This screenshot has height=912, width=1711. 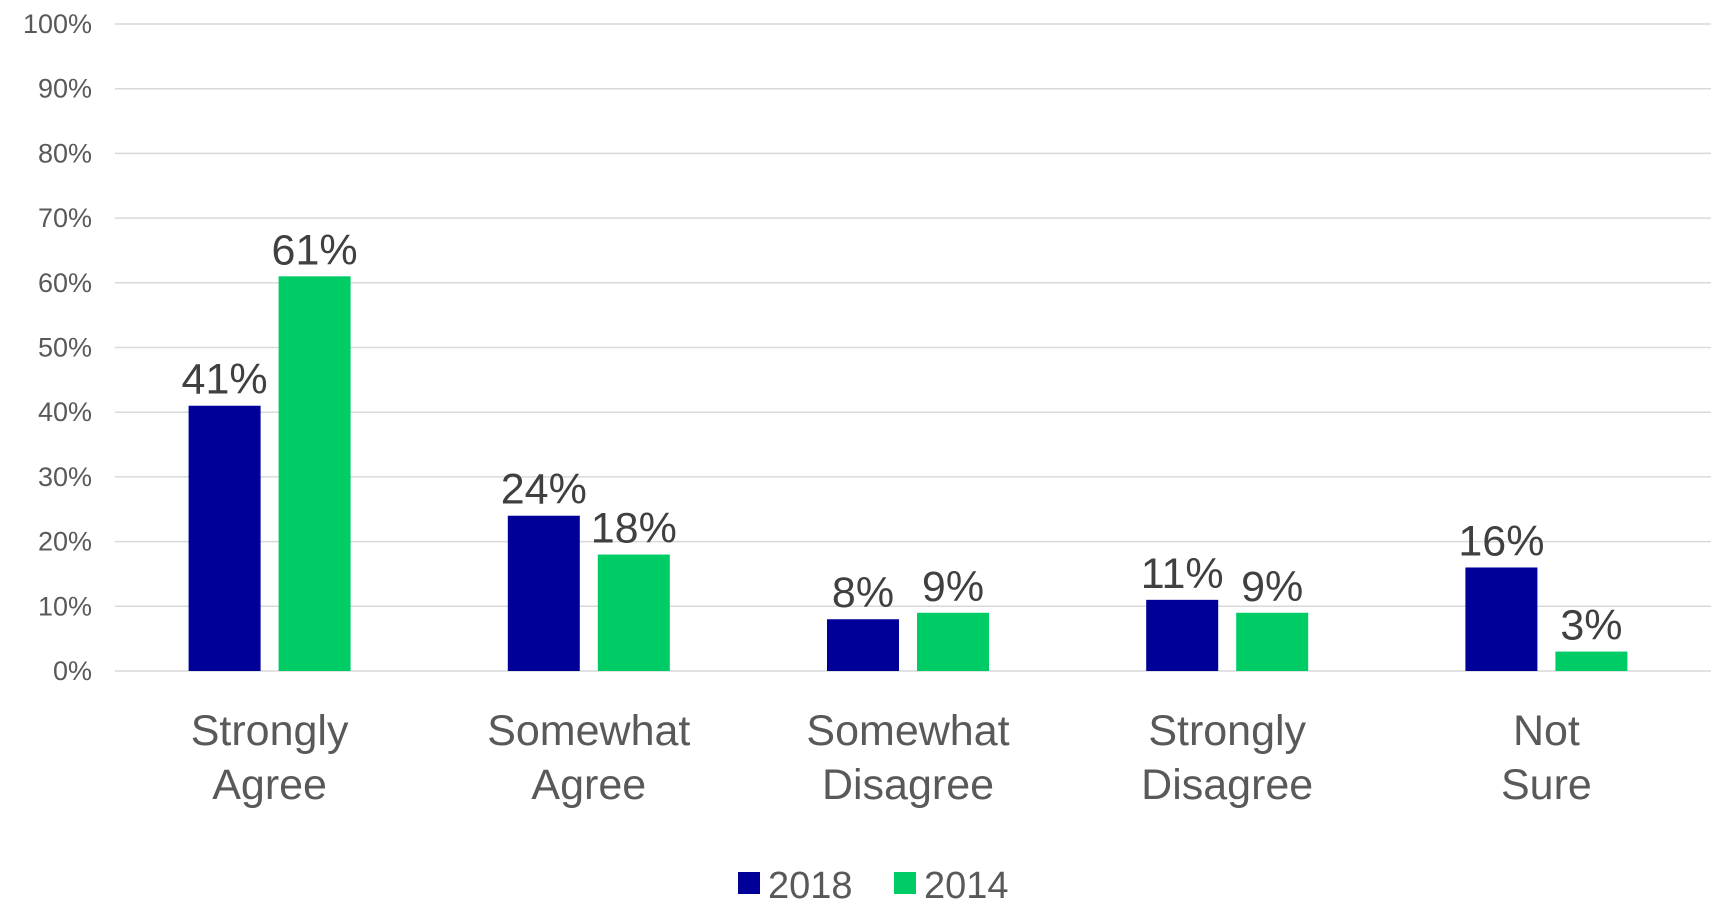 I want to click on category-label: Strongly Disagree, so click(x=1227, y=758).